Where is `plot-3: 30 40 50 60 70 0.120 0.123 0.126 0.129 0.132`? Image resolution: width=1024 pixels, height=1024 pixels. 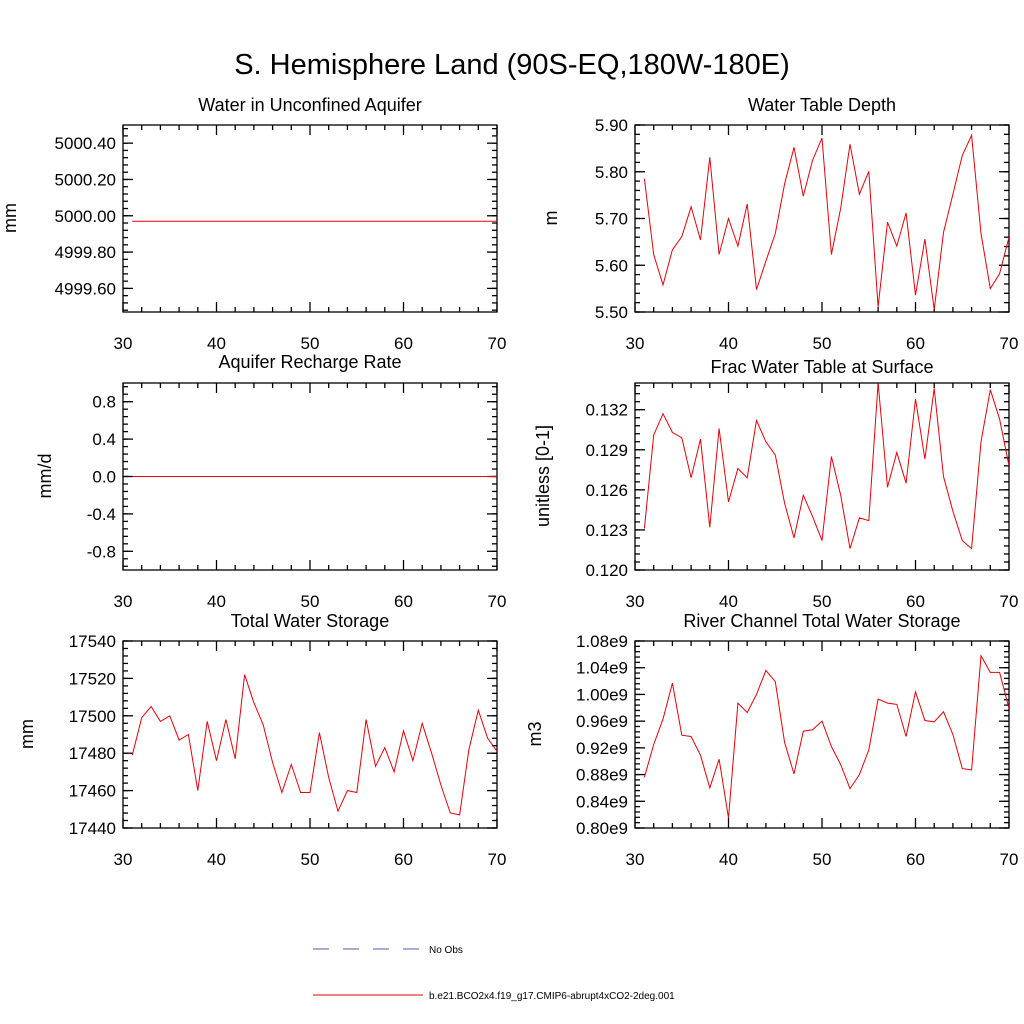
plot-3: 30 40 50 60 70 0.120 0.123 0.126 0.129 0.132 is located at coordinates (802, 496).